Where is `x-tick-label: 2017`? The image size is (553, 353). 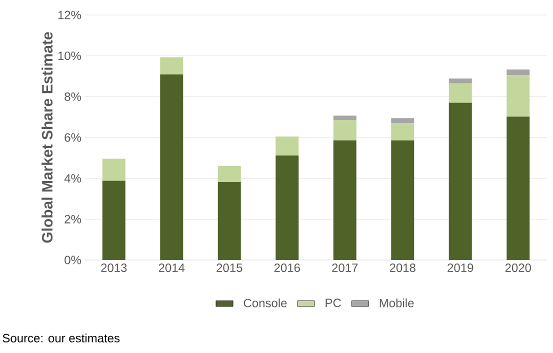
x-tick-label: 2017 is located at coordinates (345, 268).